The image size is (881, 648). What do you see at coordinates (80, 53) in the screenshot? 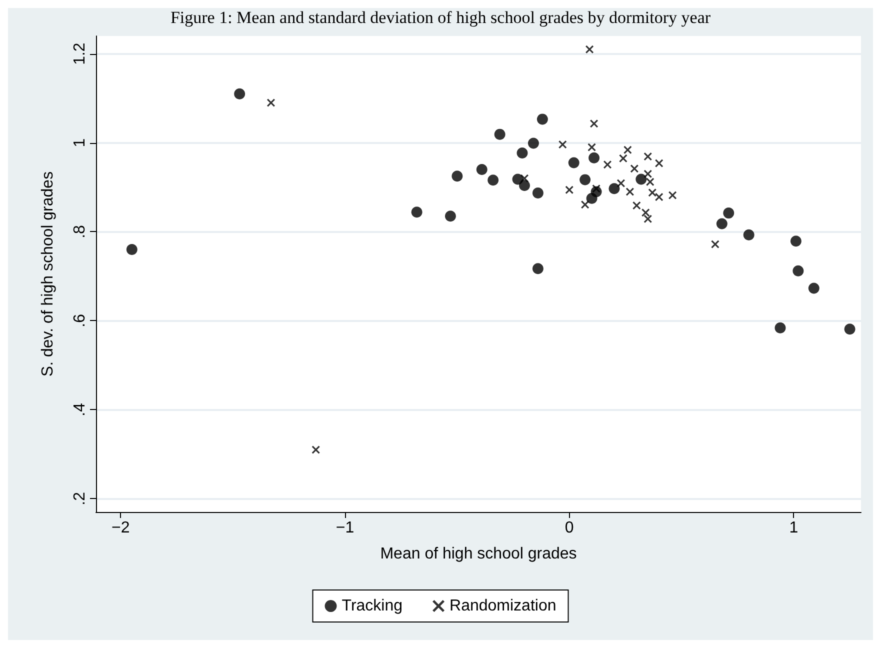
I see `y-tick-label: 1.2` at bounding box center [80, 53].